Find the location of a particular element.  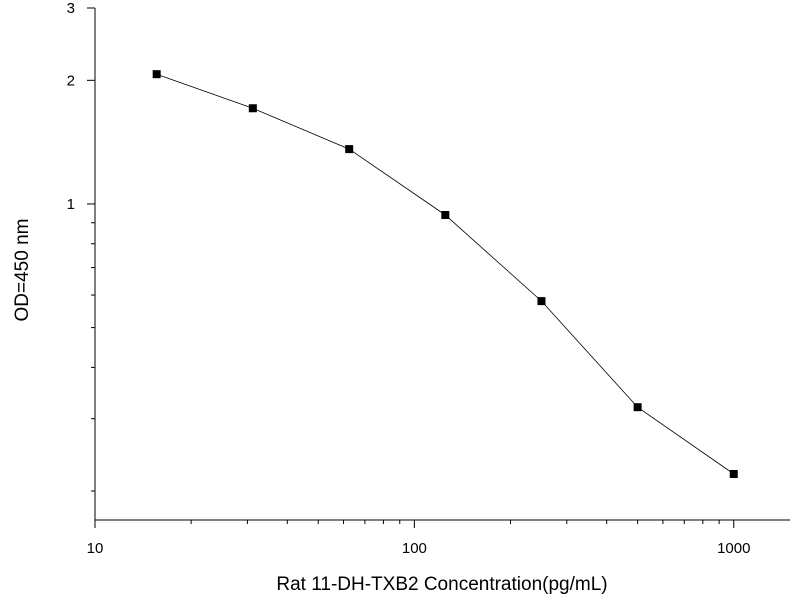

x-tick-label: 100 is located at coordinates (414, 548).